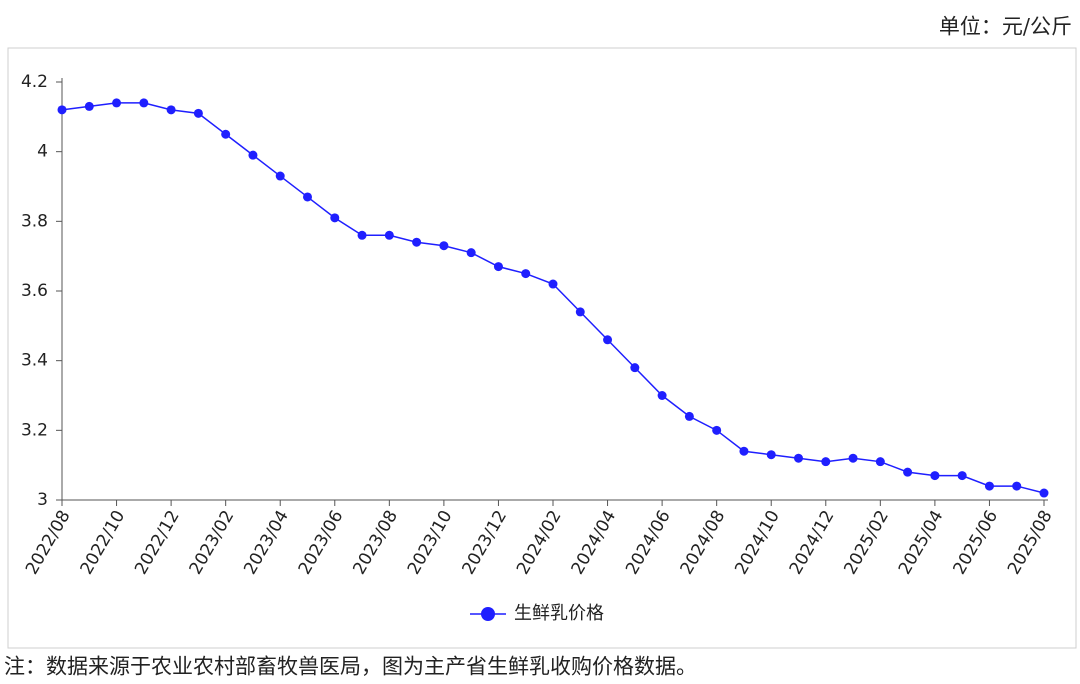 The height and width of the screenshot is (684, 1080). I want to click on x-tick-label: 2024/06, so click(648, 542).